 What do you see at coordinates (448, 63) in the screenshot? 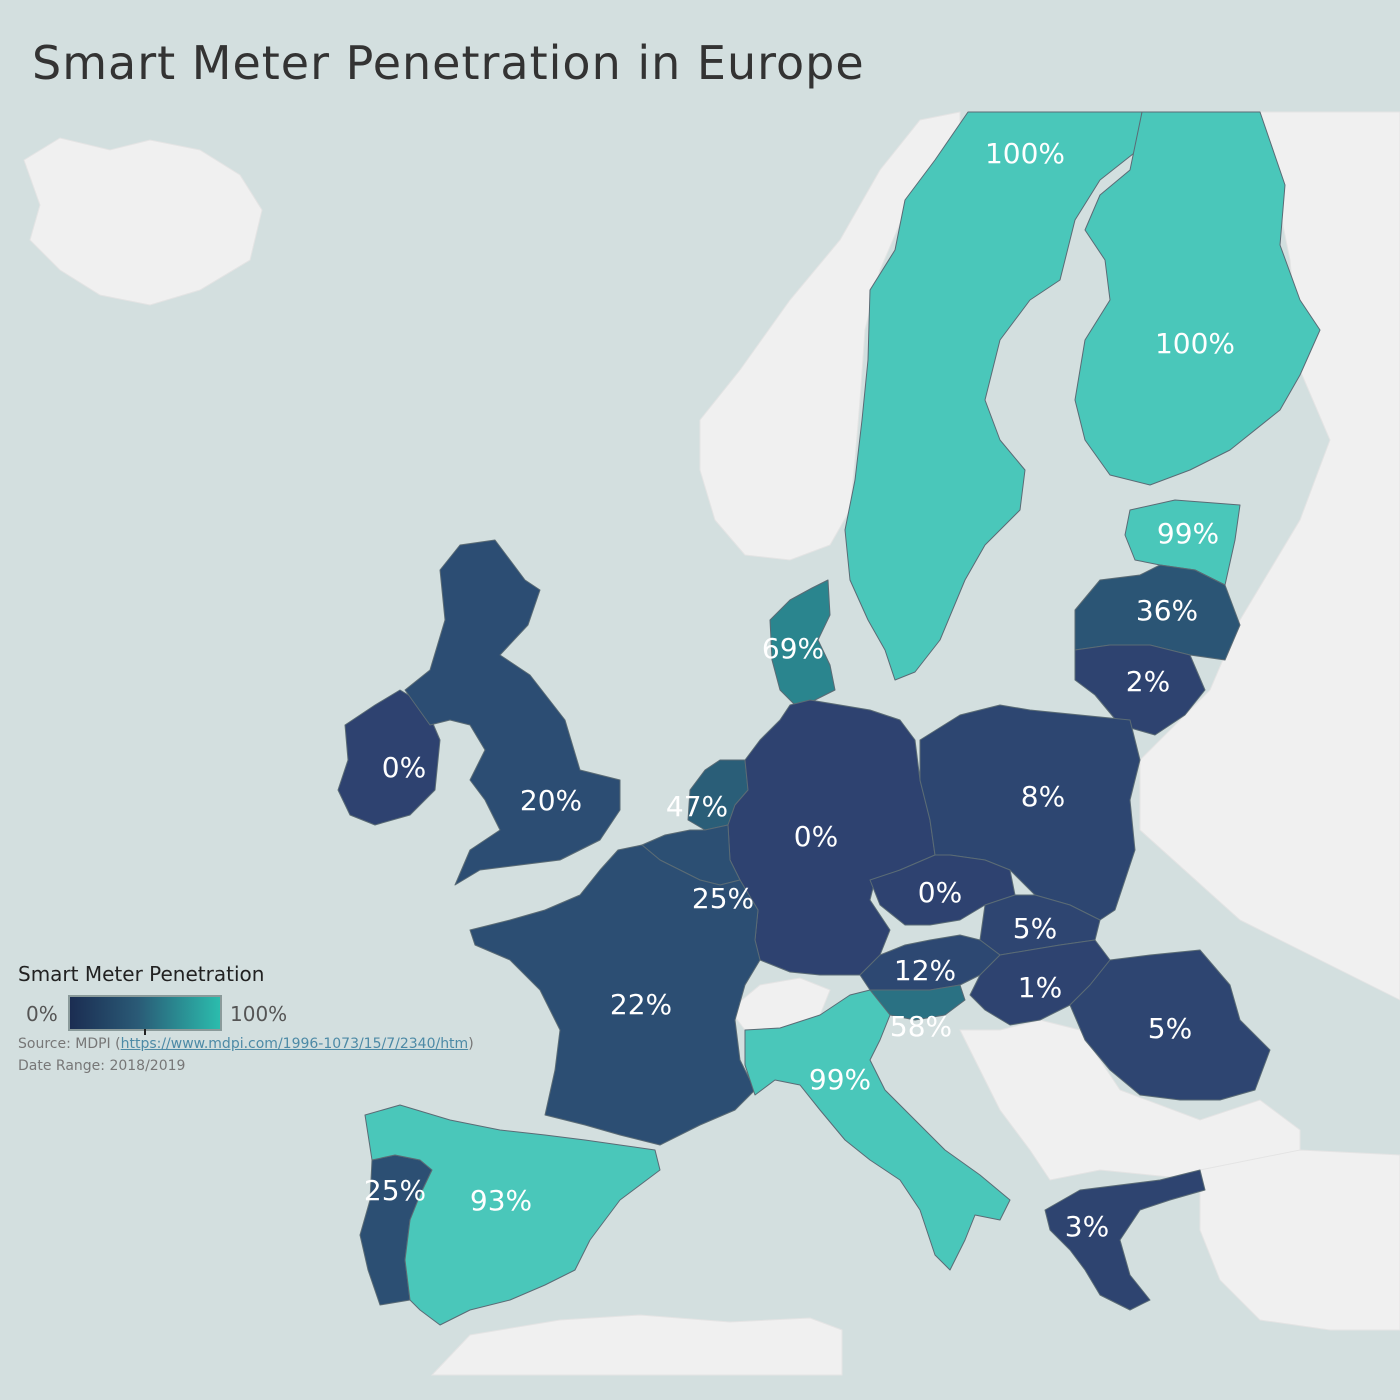
I see `page-title: Smart Meter Penetration in Europe` at bounding box center [448, 63].